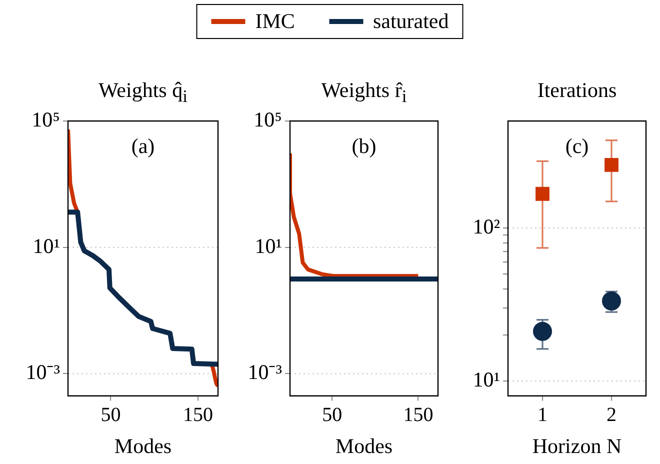  What do you see at coordinates (410, 21) in the screenshot?
I see `legend-label: saturated` at bounding box center [410, 21].